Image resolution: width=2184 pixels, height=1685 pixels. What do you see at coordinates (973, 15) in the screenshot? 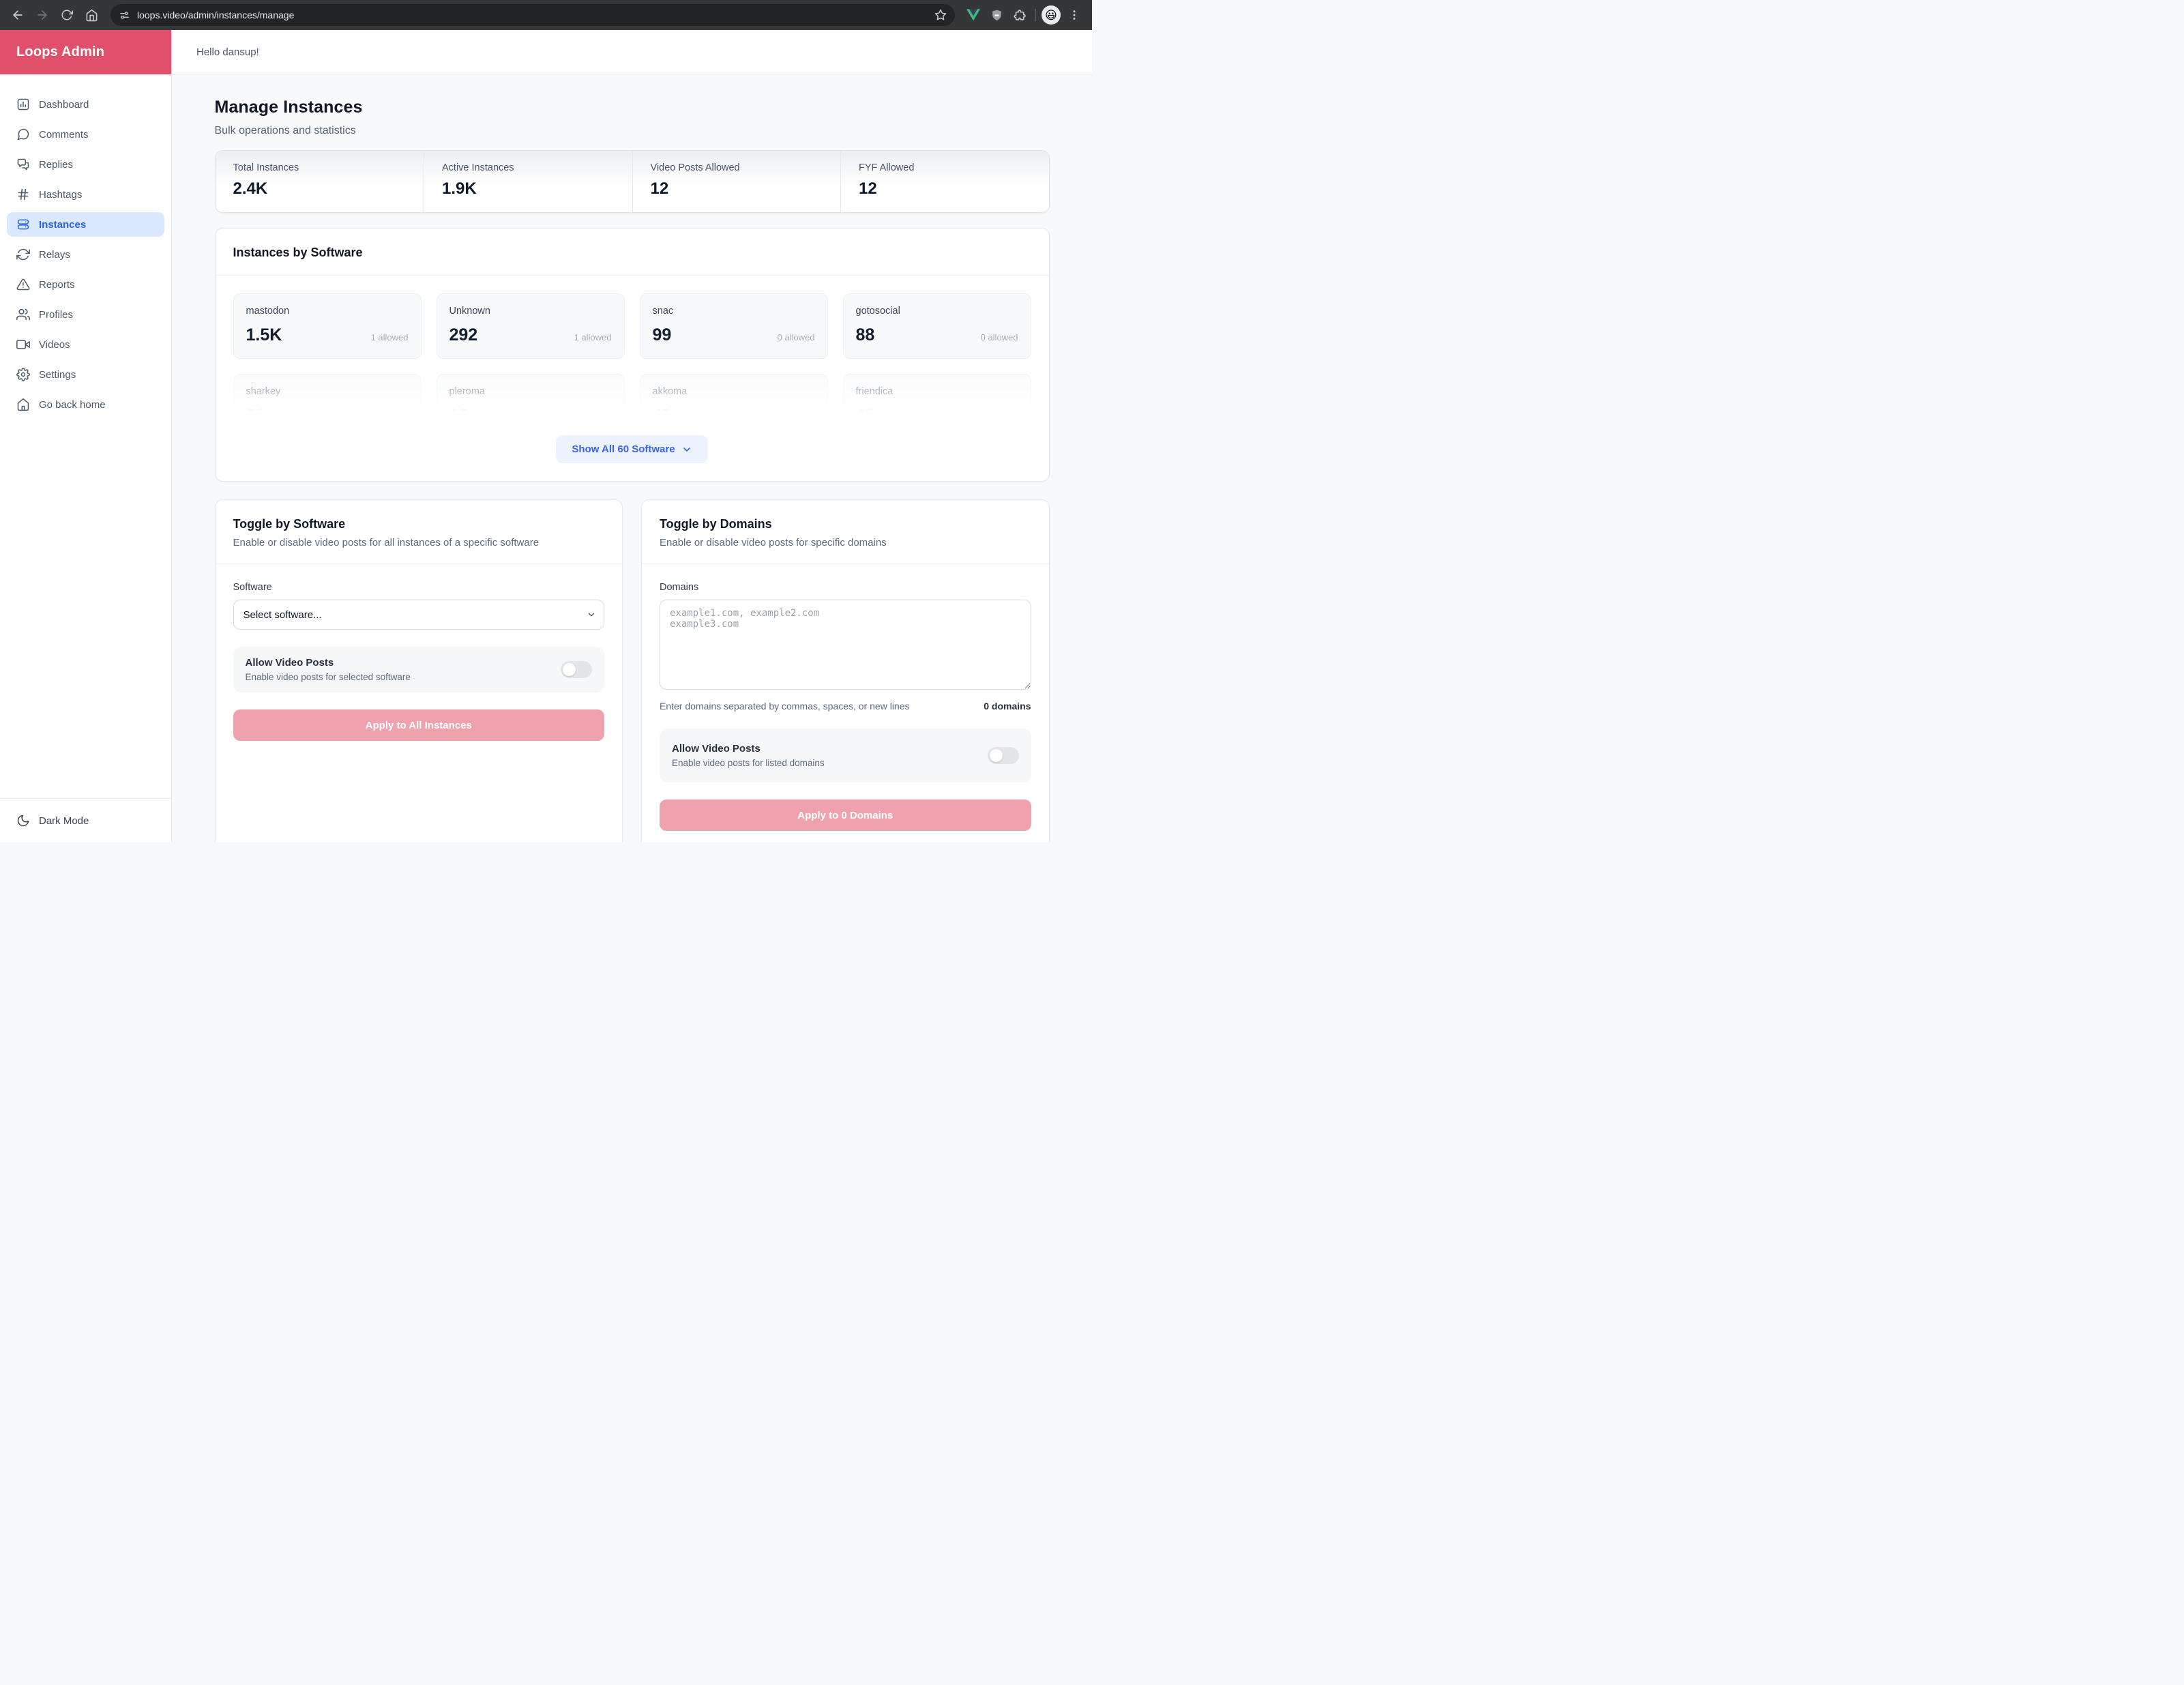
I see `vue-devtools-icon` at bounding box center [973, 15].